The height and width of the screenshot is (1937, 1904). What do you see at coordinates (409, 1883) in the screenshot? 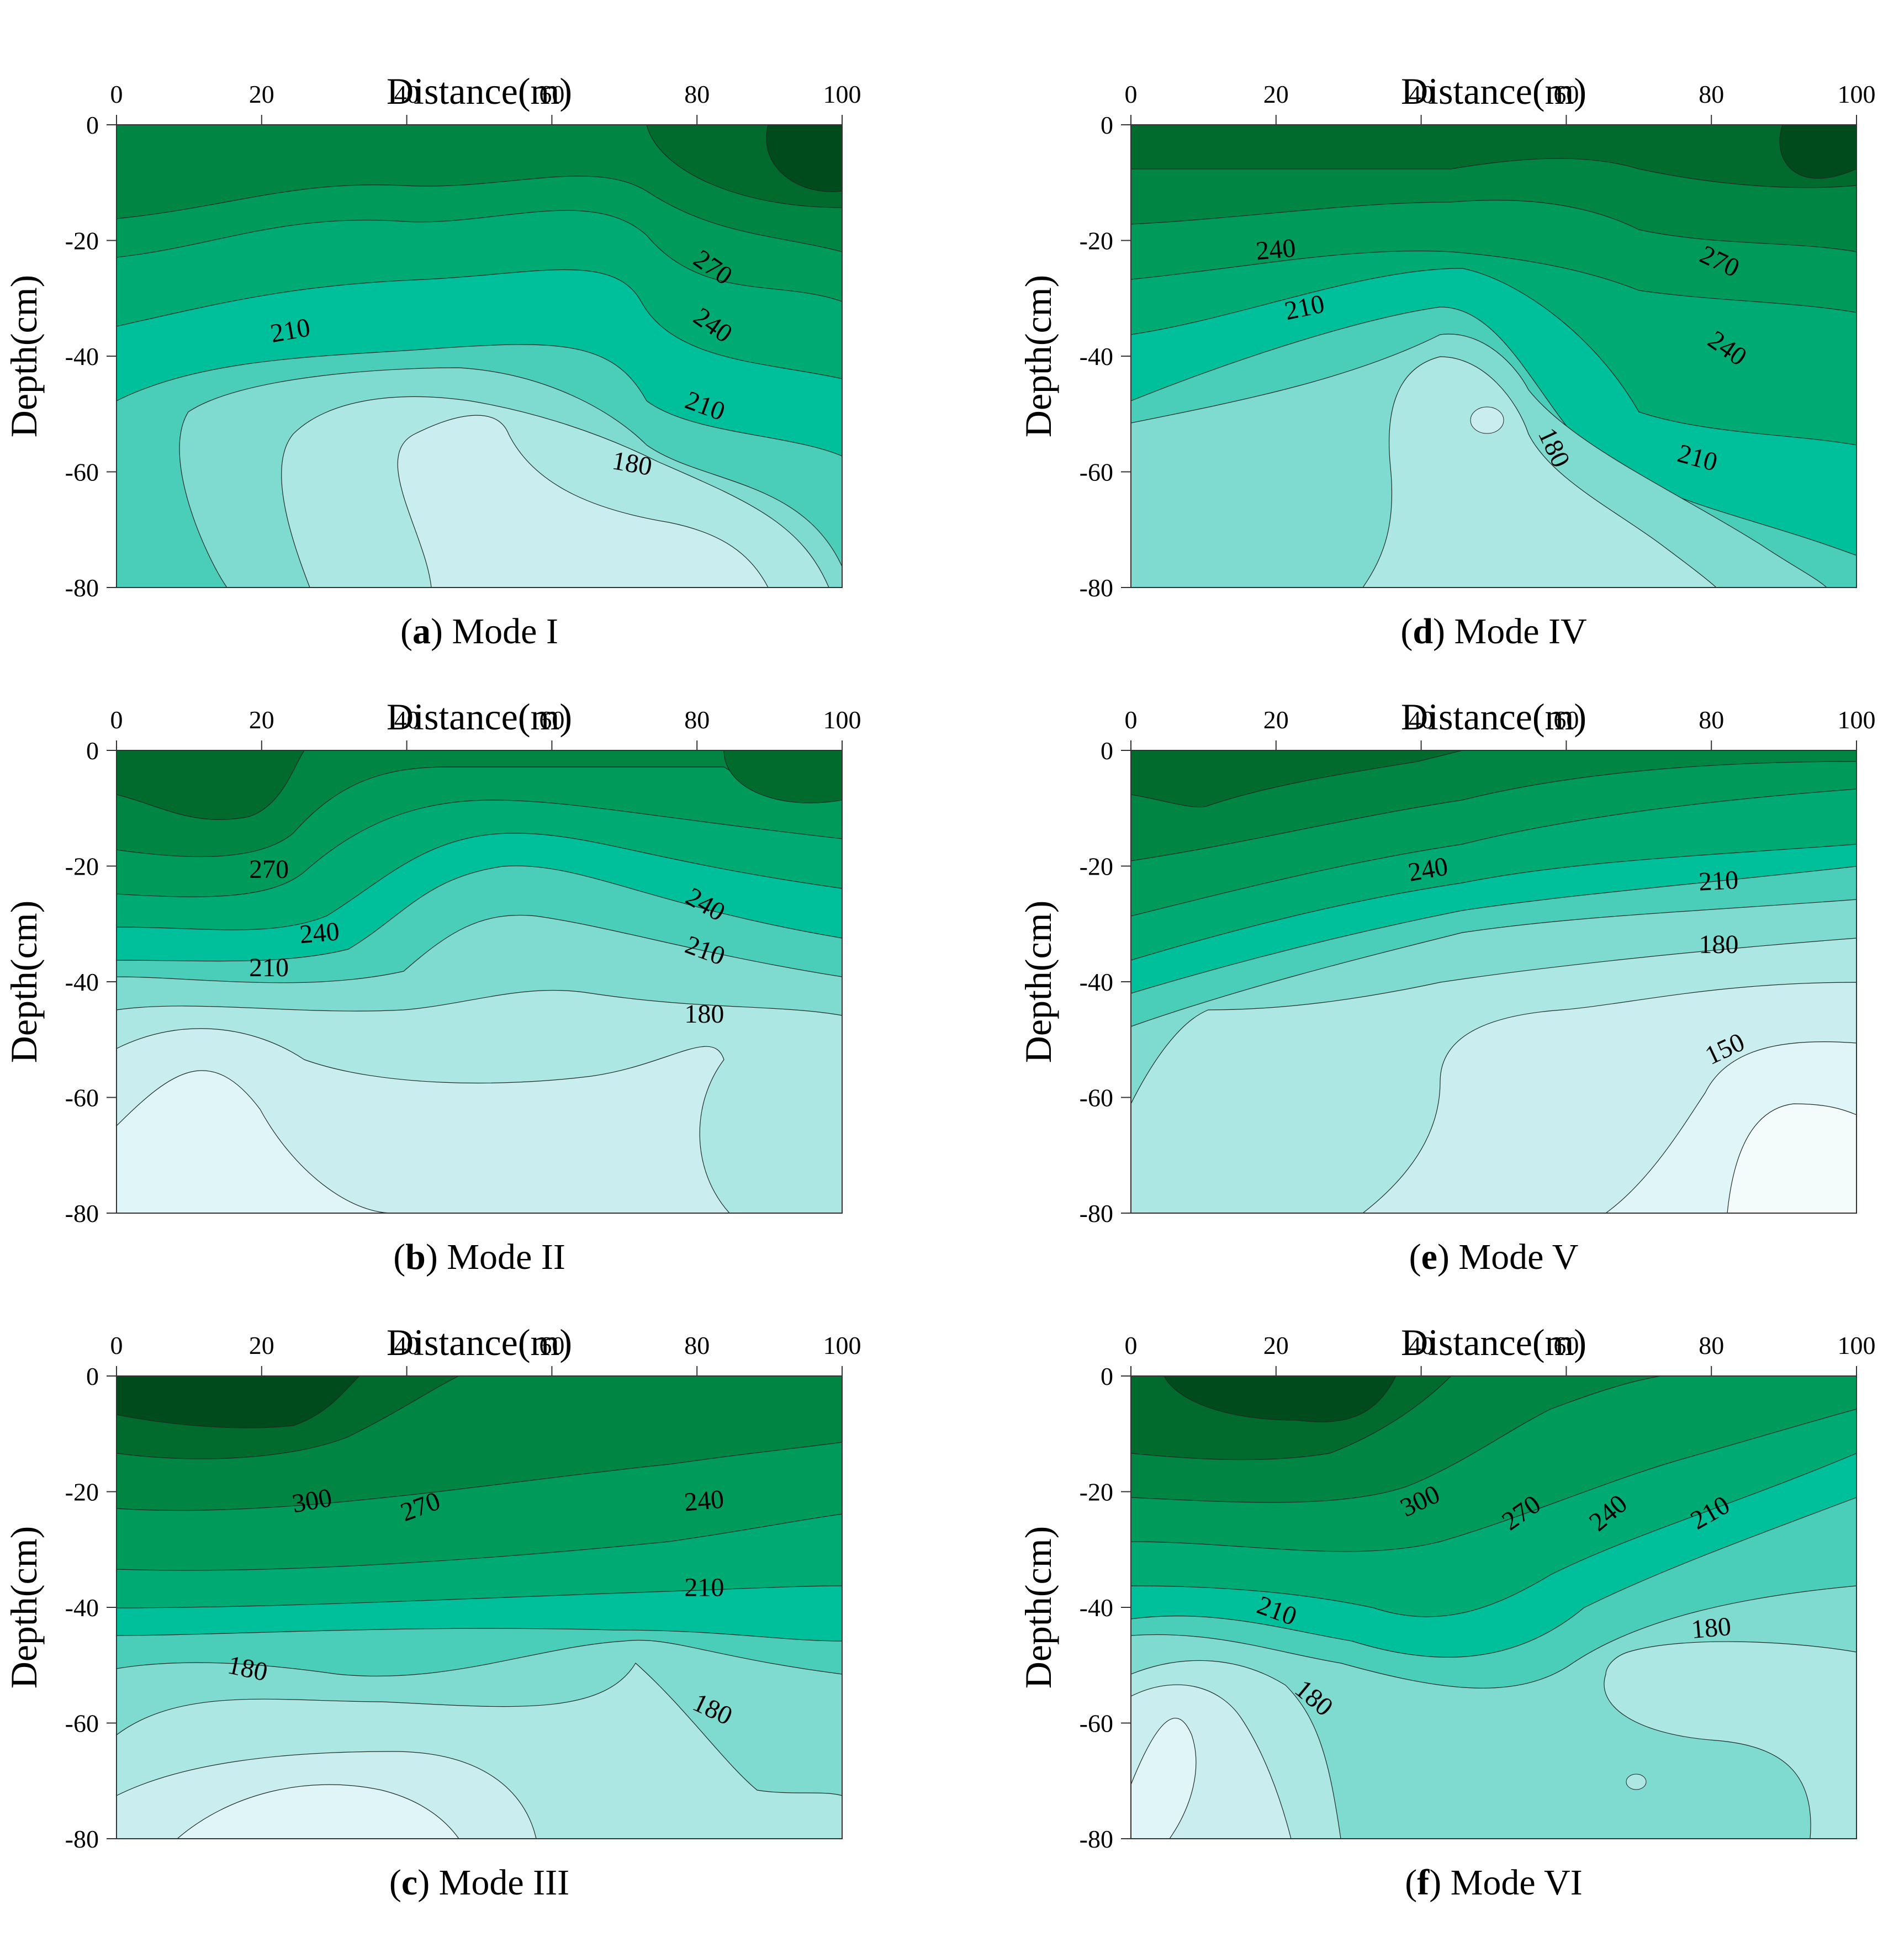
I see `panel-letter: c` at bounding box center [409, 1883].